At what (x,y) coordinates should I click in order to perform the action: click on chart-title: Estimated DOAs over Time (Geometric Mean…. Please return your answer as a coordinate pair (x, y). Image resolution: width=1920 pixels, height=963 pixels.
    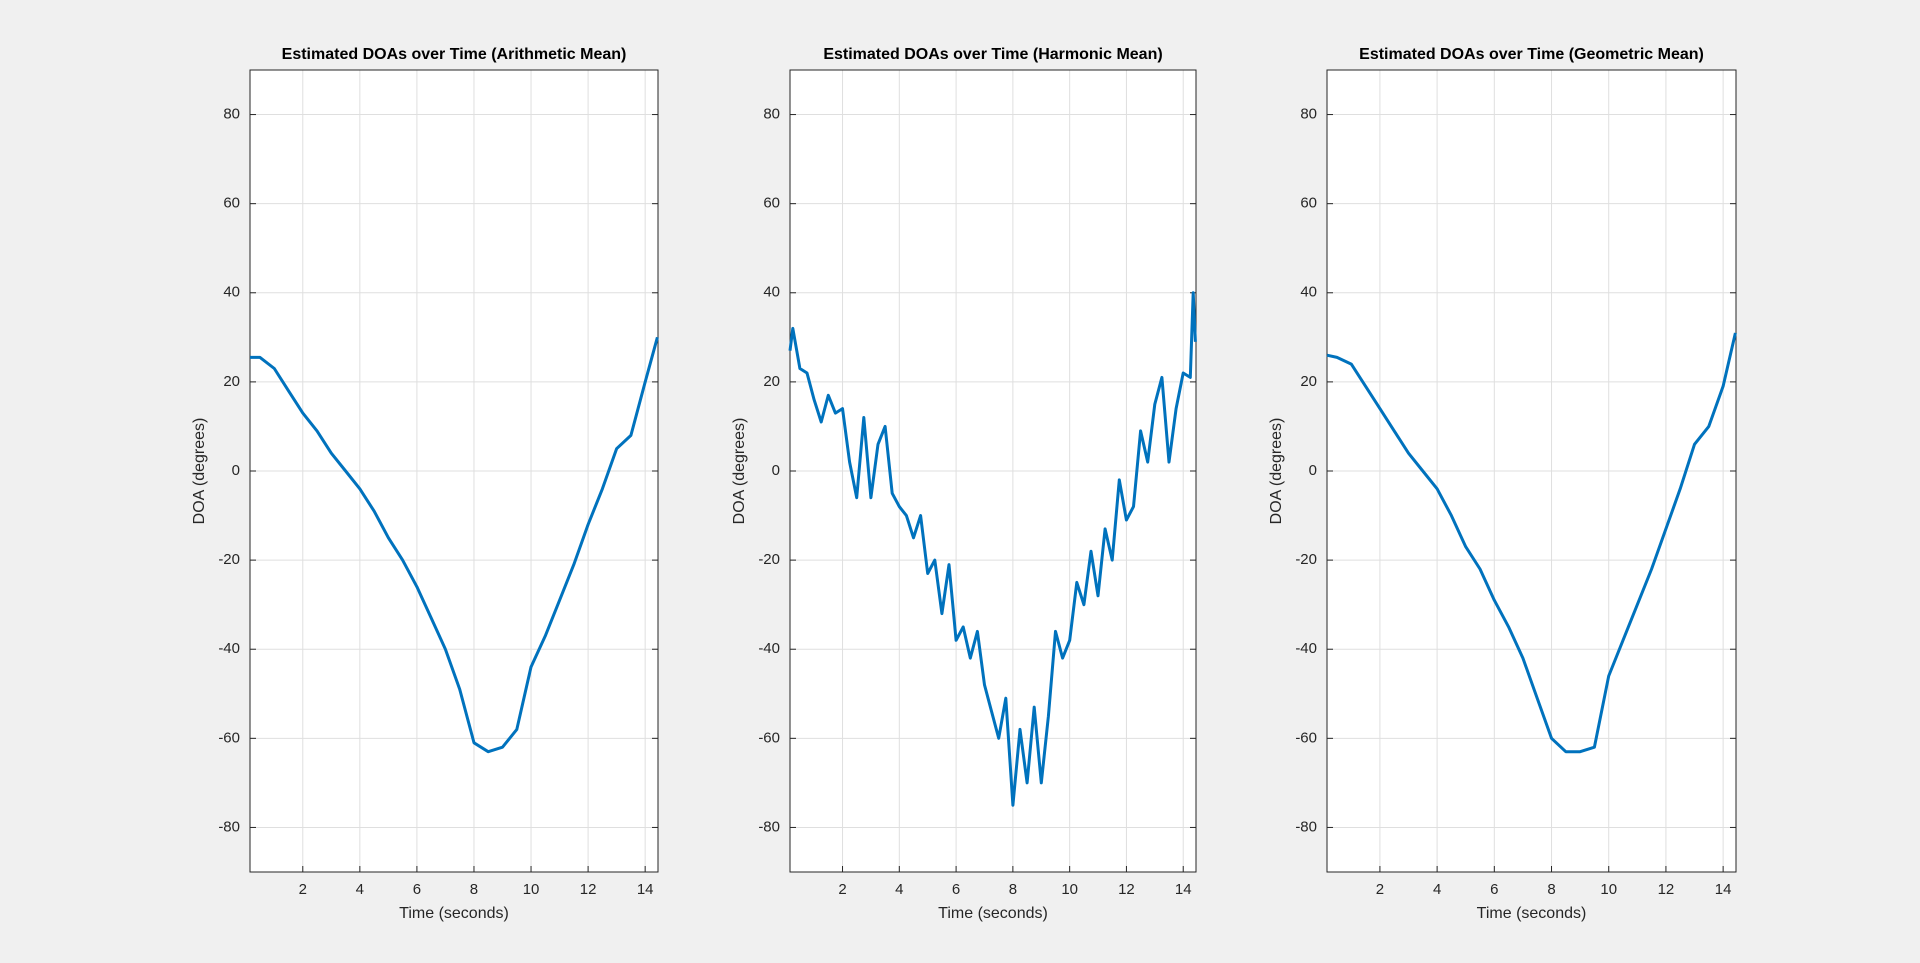
    Looking at the image, I should click on (1531, 54).